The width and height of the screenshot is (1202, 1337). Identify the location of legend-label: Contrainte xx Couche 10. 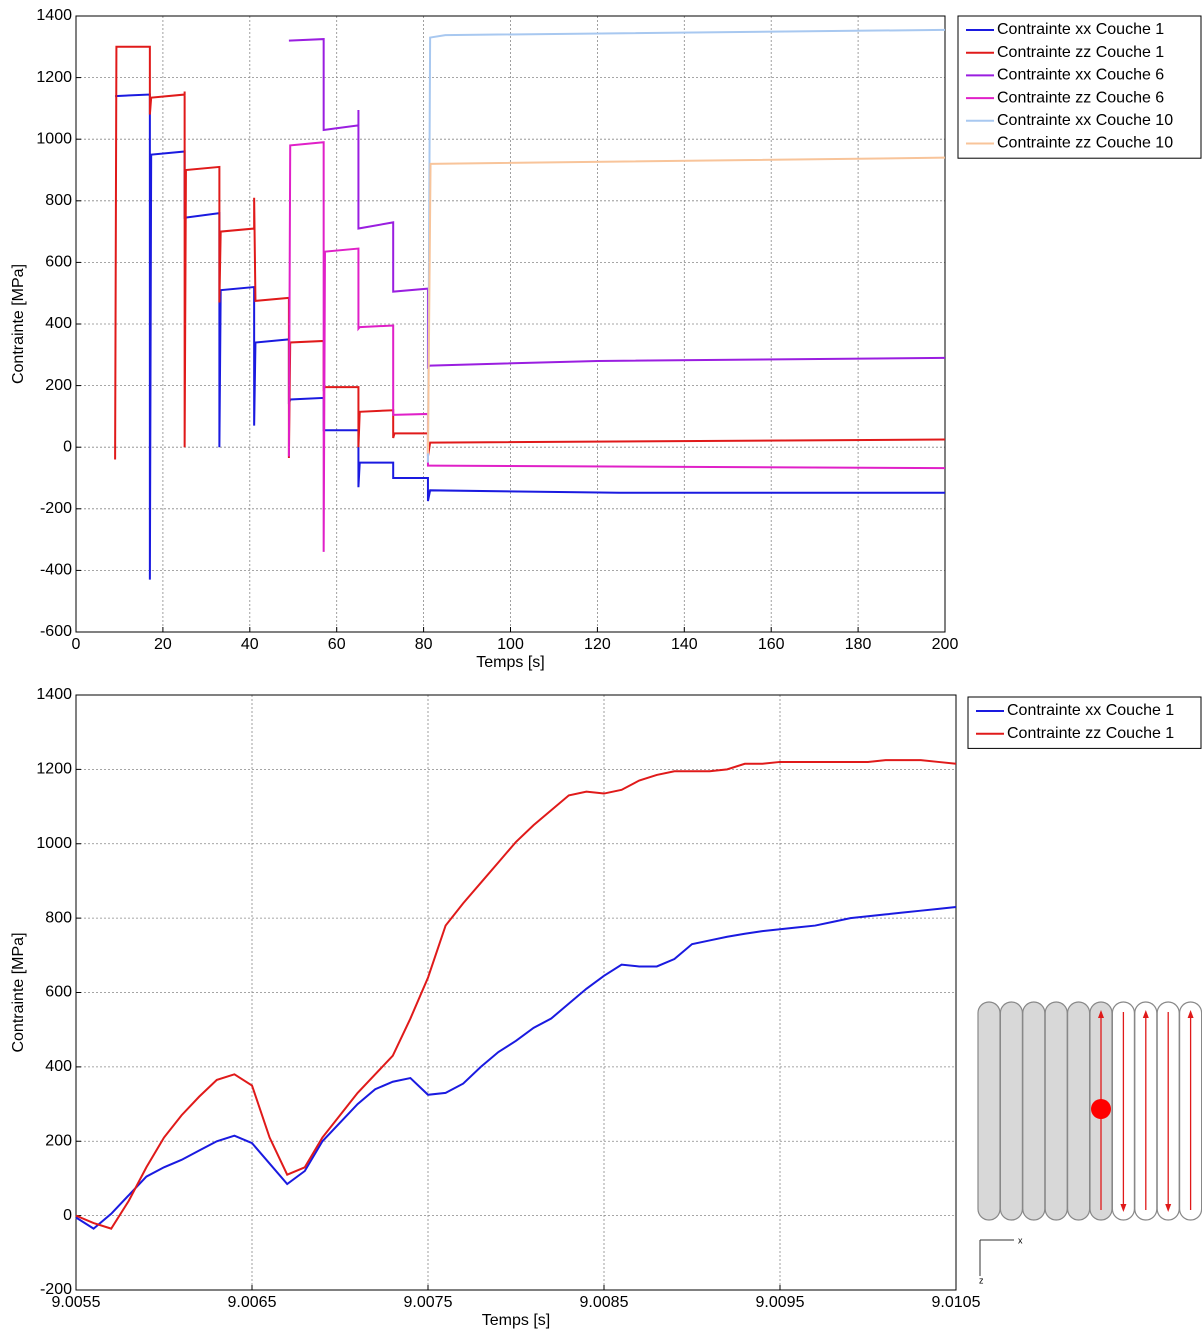
(1085, 120).